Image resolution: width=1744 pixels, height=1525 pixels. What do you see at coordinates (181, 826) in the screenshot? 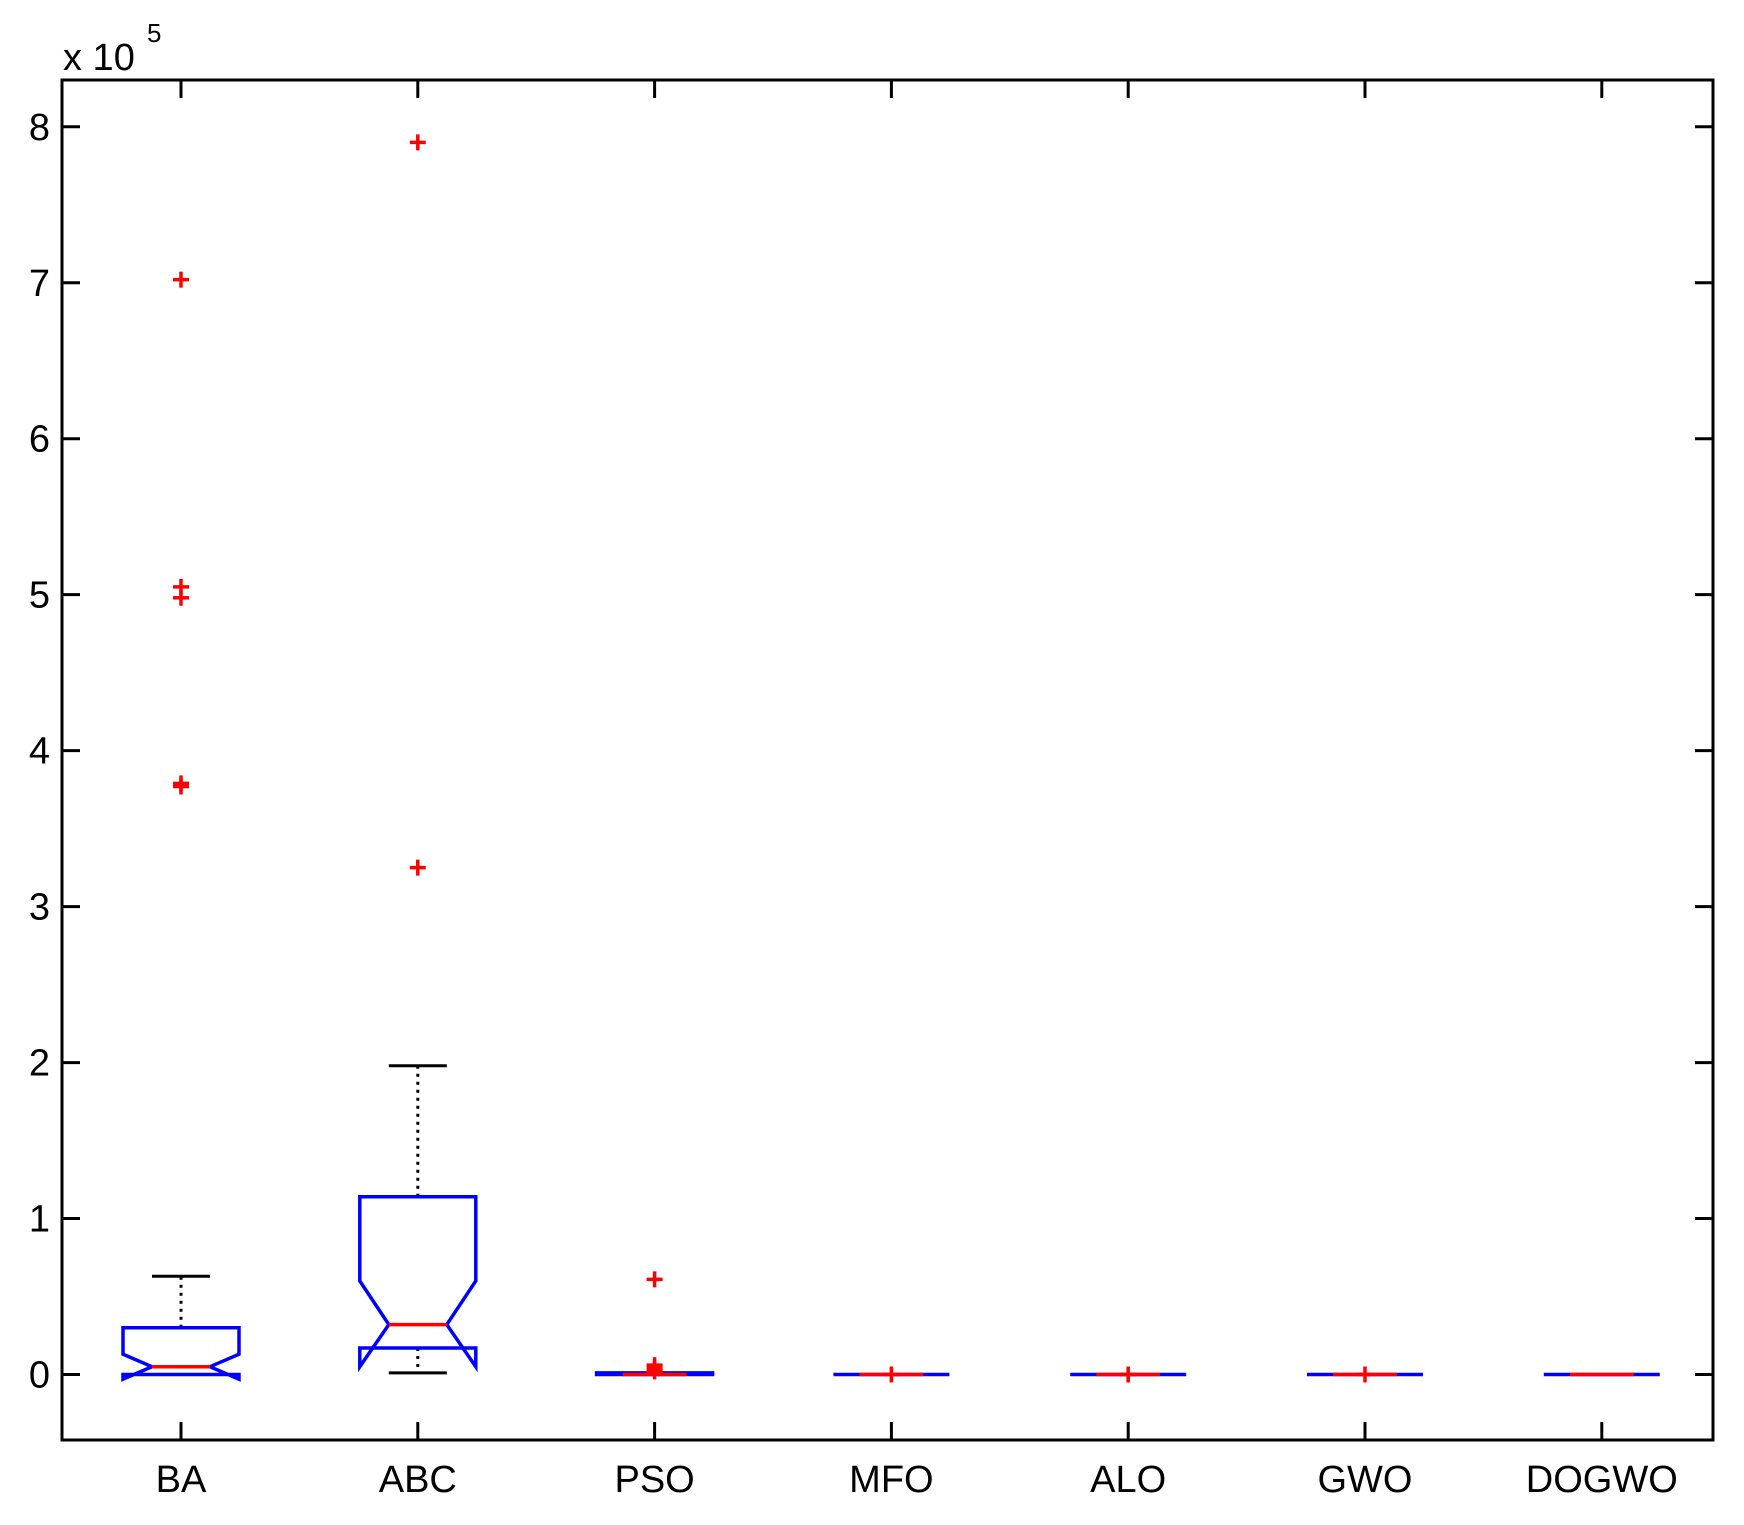
I see `box-ba` at bounding box center [181, 826].